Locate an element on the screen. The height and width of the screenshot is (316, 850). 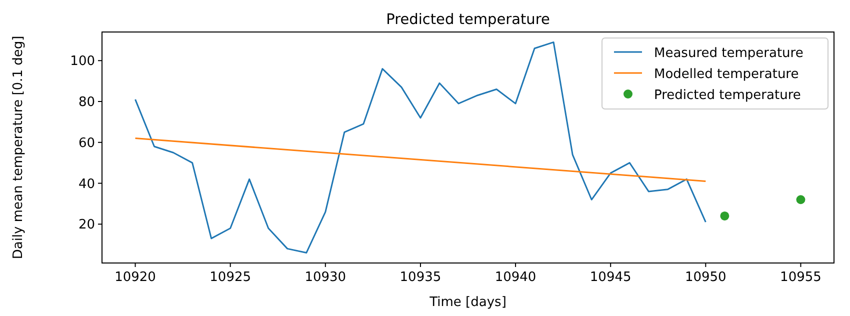
y-axis-title: Daily mean temperature [0.1 deg] is located at coordinates (18, 148).